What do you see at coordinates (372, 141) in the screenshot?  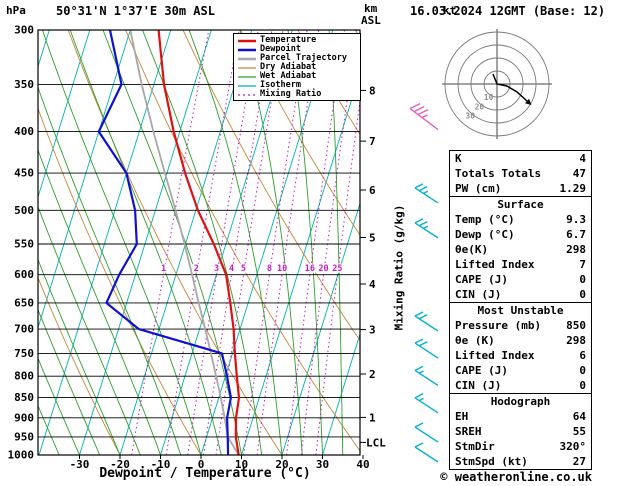 I see `svg-text: 7` at bounding box center [372, 141].